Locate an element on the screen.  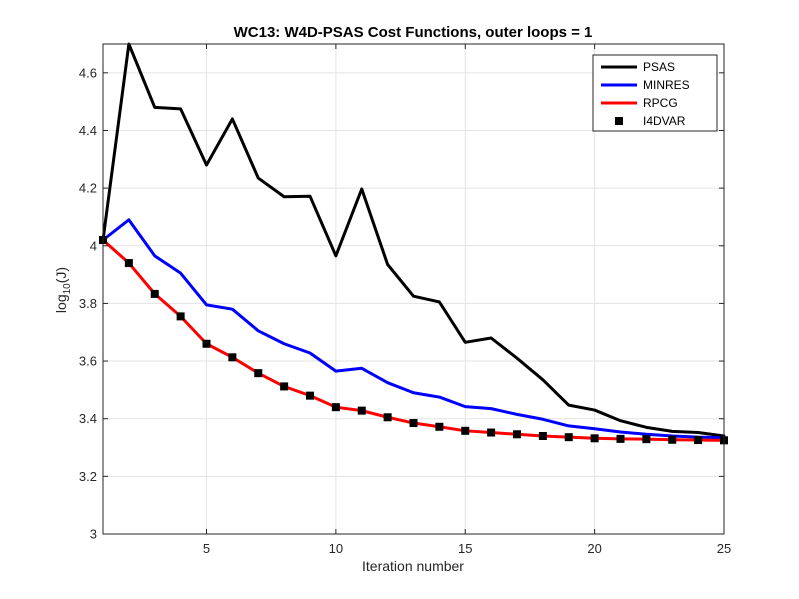
legend-item-rpcg: RPCG is located at coordinates (639, 103).